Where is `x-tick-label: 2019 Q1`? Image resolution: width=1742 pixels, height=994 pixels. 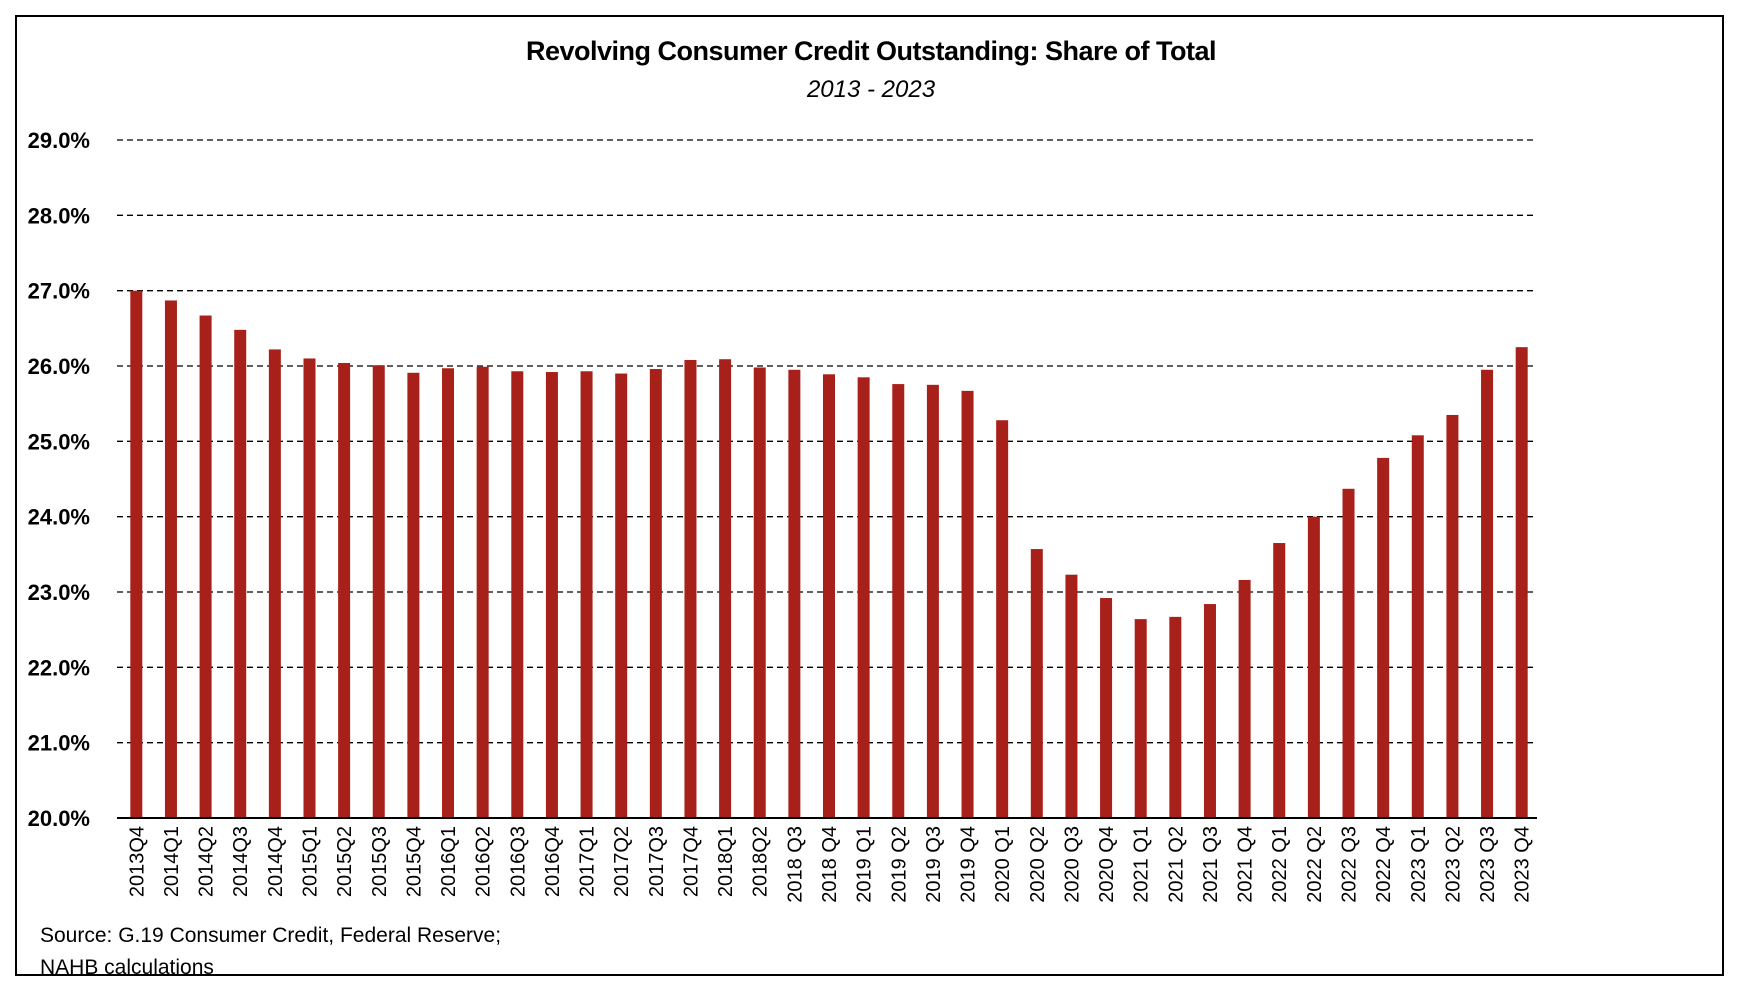 x-tick-label: 2019 Q1 is located at coordinates (865, 864).